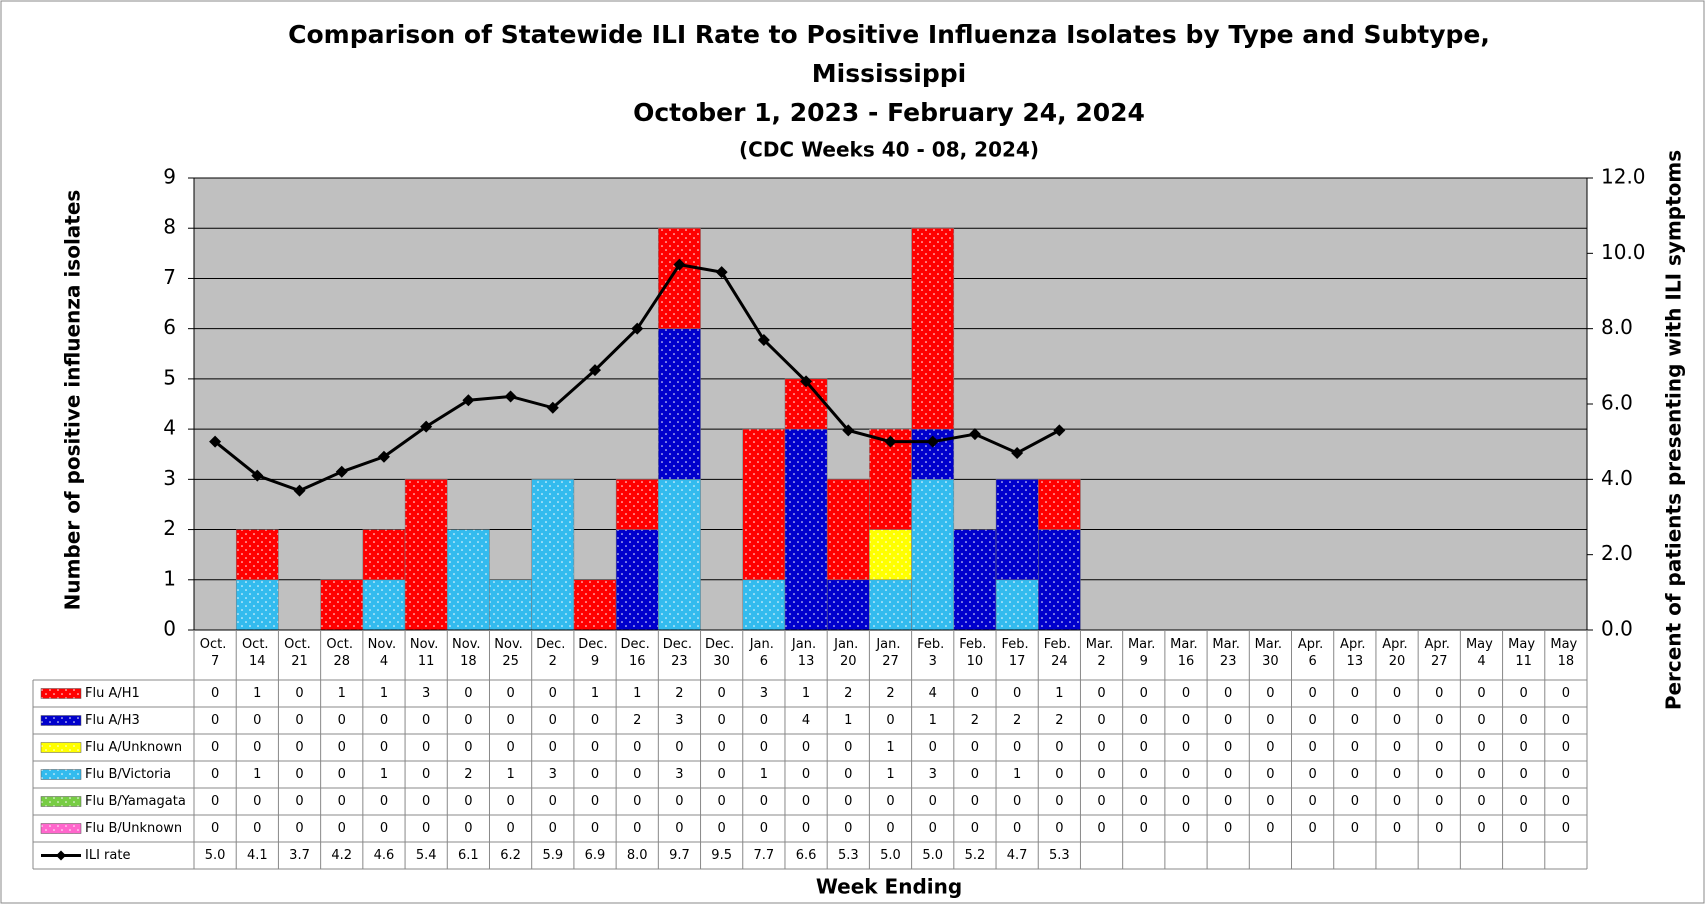 Image resolution: width=1705 pixels, height=904 pixels. Describe the element at coordinates (107, 855) in the screenshot. I see `legend-label: ILI rate` at that location.